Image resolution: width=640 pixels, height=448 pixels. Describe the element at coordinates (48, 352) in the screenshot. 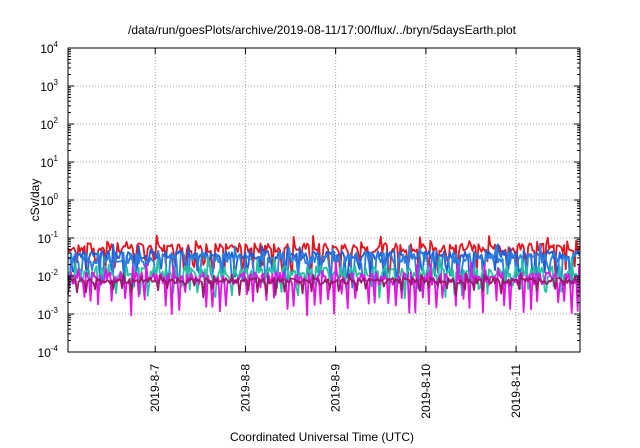

I see `y-tick-label: 10⁻⁴` at that location.